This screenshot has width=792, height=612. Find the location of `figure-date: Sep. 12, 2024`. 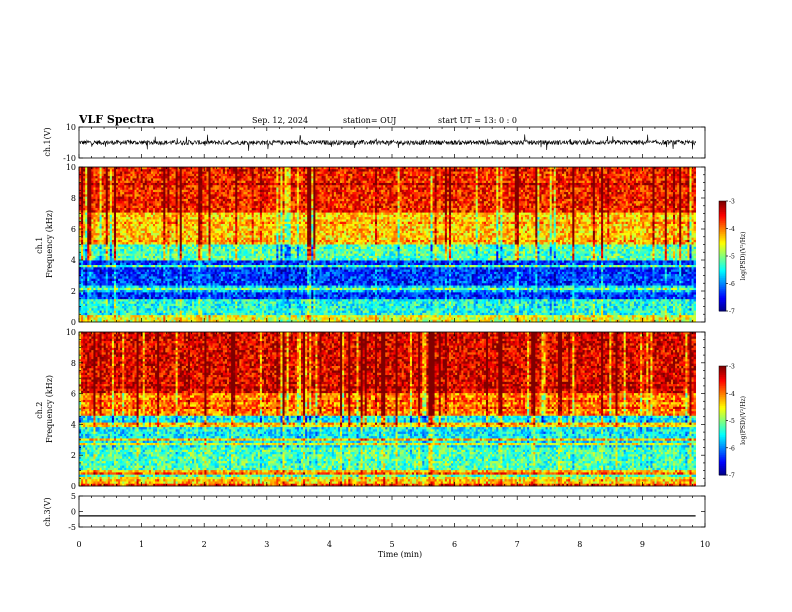

figure-date: Sep. 12, 2024 is located at coordinates (280, 120).